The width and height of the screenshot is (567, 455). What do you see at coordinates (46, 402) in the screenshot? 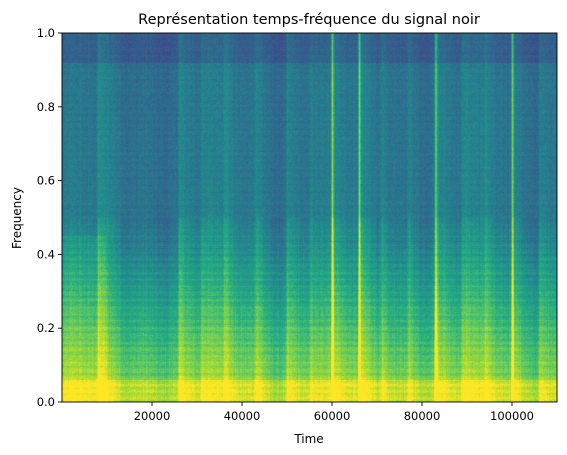
I see `y-tick-label: 0.0` at bounding box center [46, 402].